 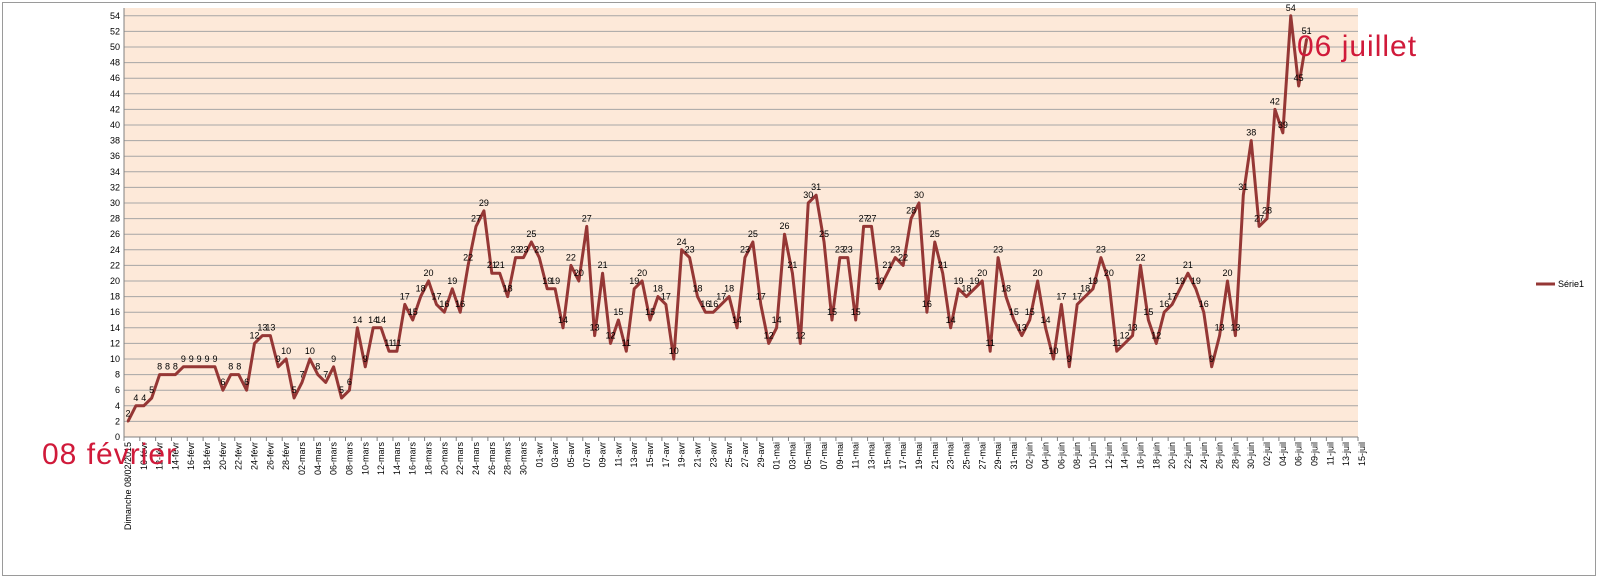 What do you see at coordinates (115, 63) in the screenshot?
I see `y-tick-label: 48` at bounding box center [115, 63].